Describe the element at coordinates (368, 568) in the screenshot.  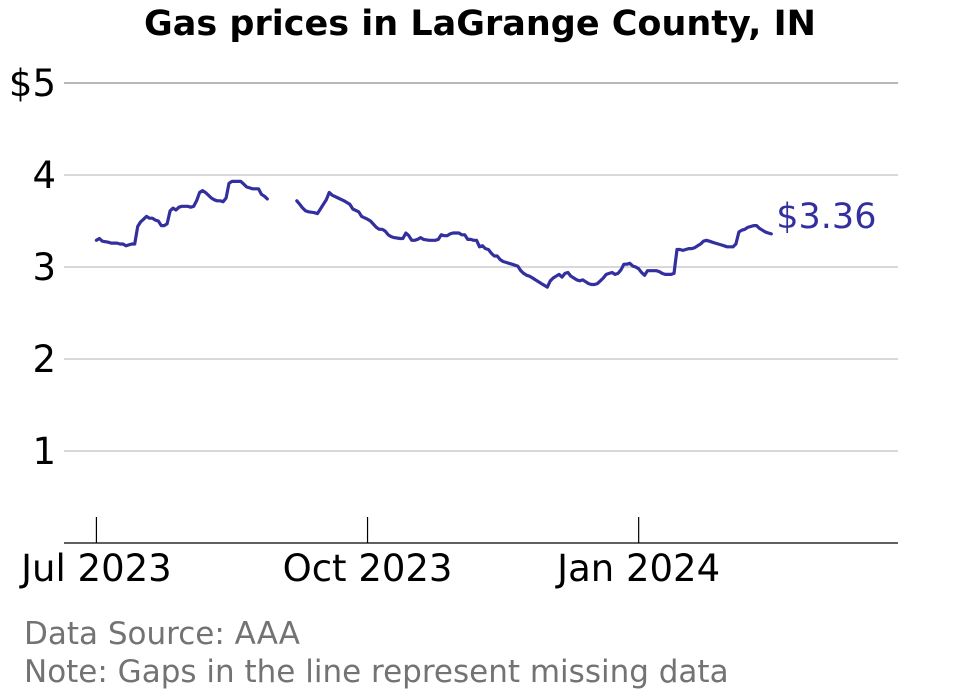
I see `x-tick-label: Oct 2023` at that location.